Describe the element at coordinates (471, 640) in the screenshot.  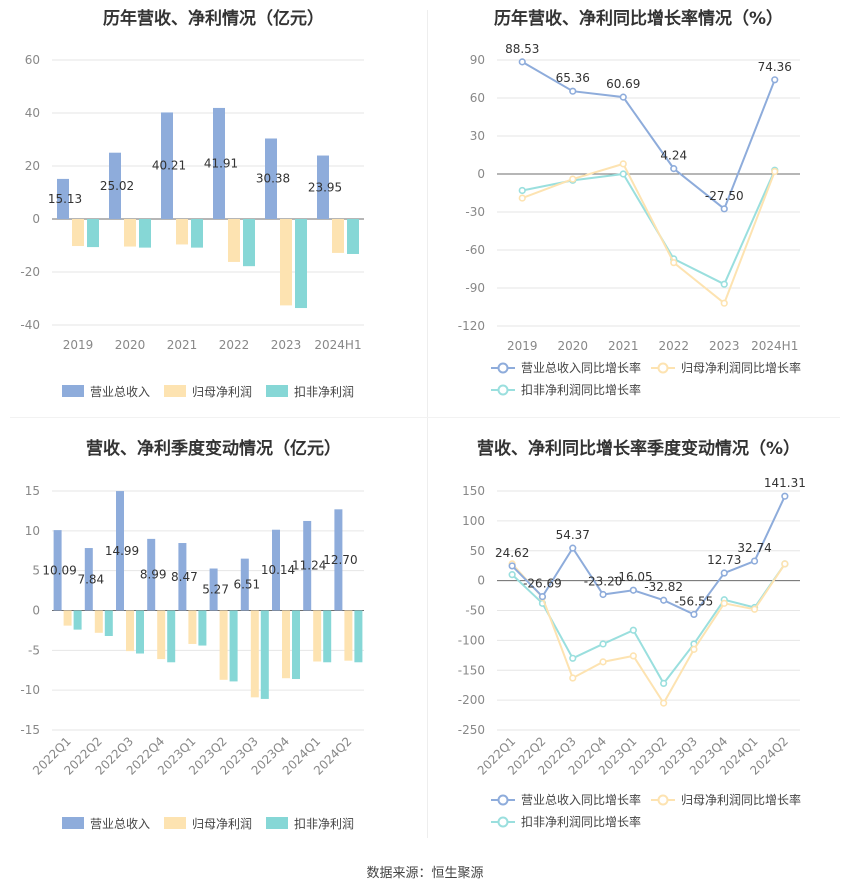
I see `y-tick-label: -100` at that location.